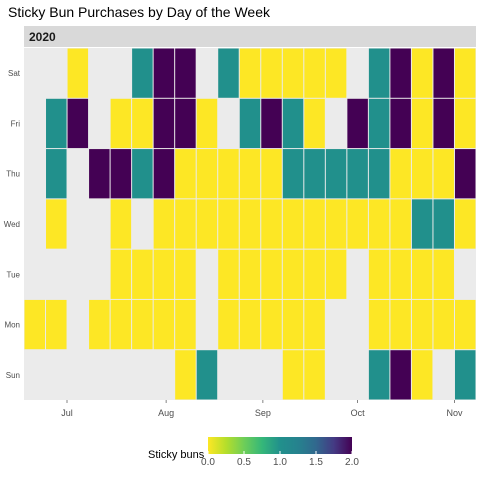 The height and width of the screenshot is (480, 480). I want to click on heatmap-cell-sat-w13, so click(314, 73).